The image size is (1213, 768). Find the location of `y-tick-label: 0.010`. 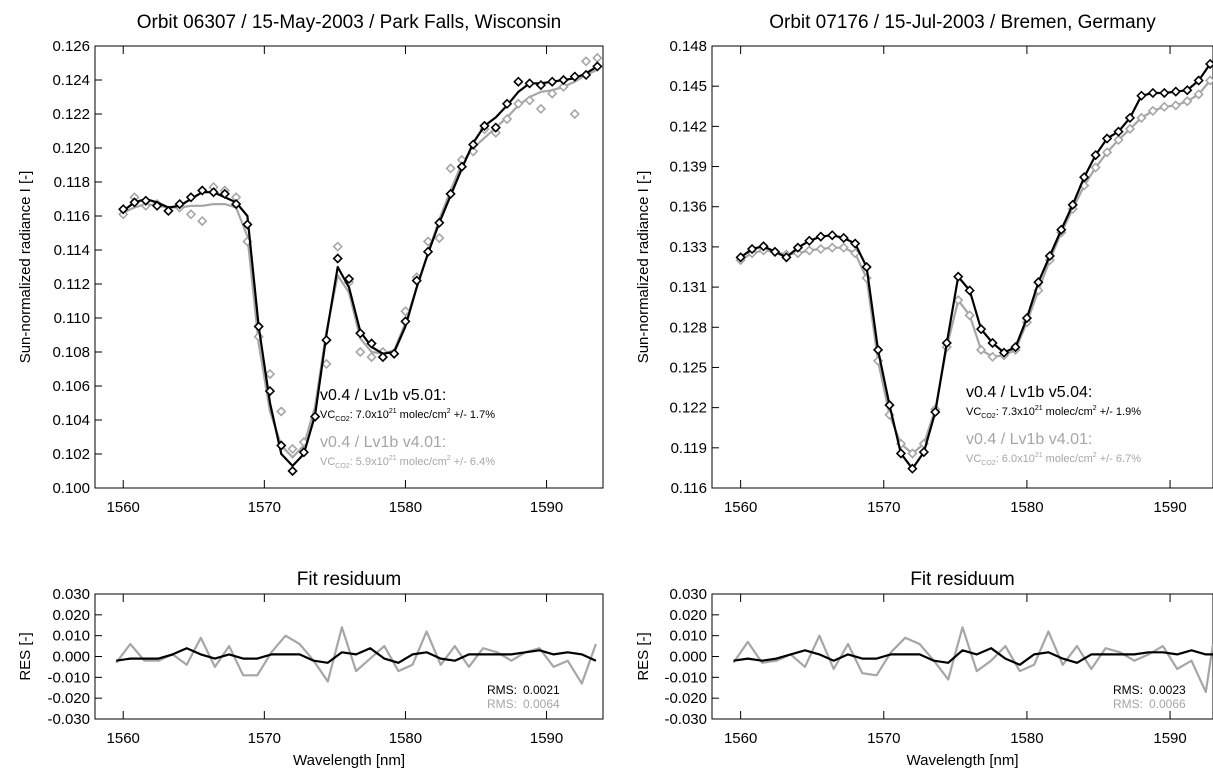

y-tick-label: 0.010 is located at coordinates (71, 636).